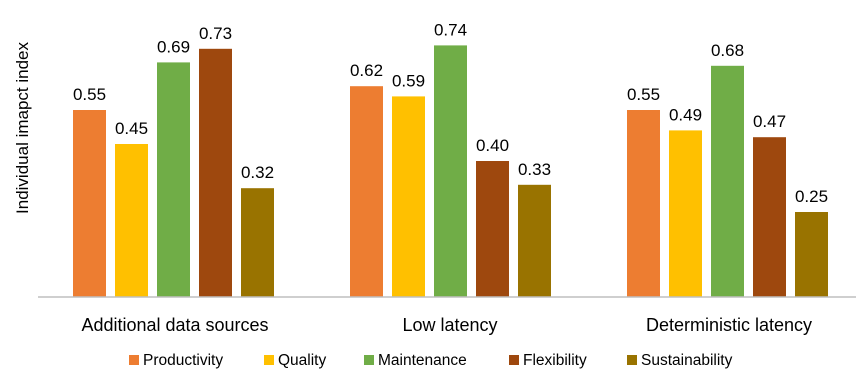  Describe the element at coordinates (449, 325) in the screenshot. I see `category-label-2: Low latency` at that location.